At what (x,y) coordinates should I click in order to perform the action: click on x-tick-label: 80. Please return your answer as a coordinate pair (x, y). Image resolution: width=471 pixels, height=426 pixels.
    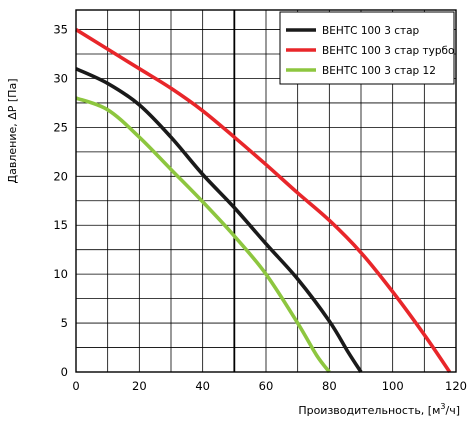
    Looking at the image, I should click on (329, 386).